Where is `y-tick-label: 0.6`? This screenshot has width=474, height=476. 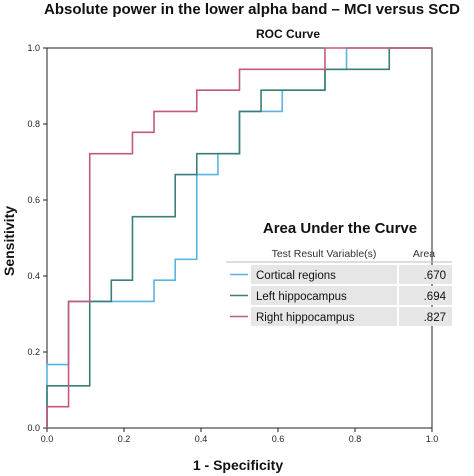 y-tick-label: 0.6 is located at coordinates (33, 200).